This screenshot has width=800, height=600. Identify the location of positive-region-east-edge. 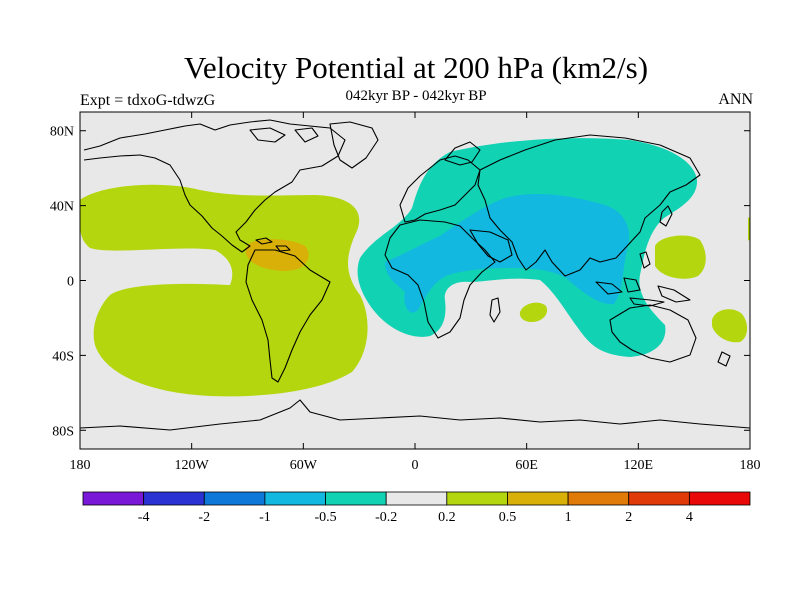
(749, 229).